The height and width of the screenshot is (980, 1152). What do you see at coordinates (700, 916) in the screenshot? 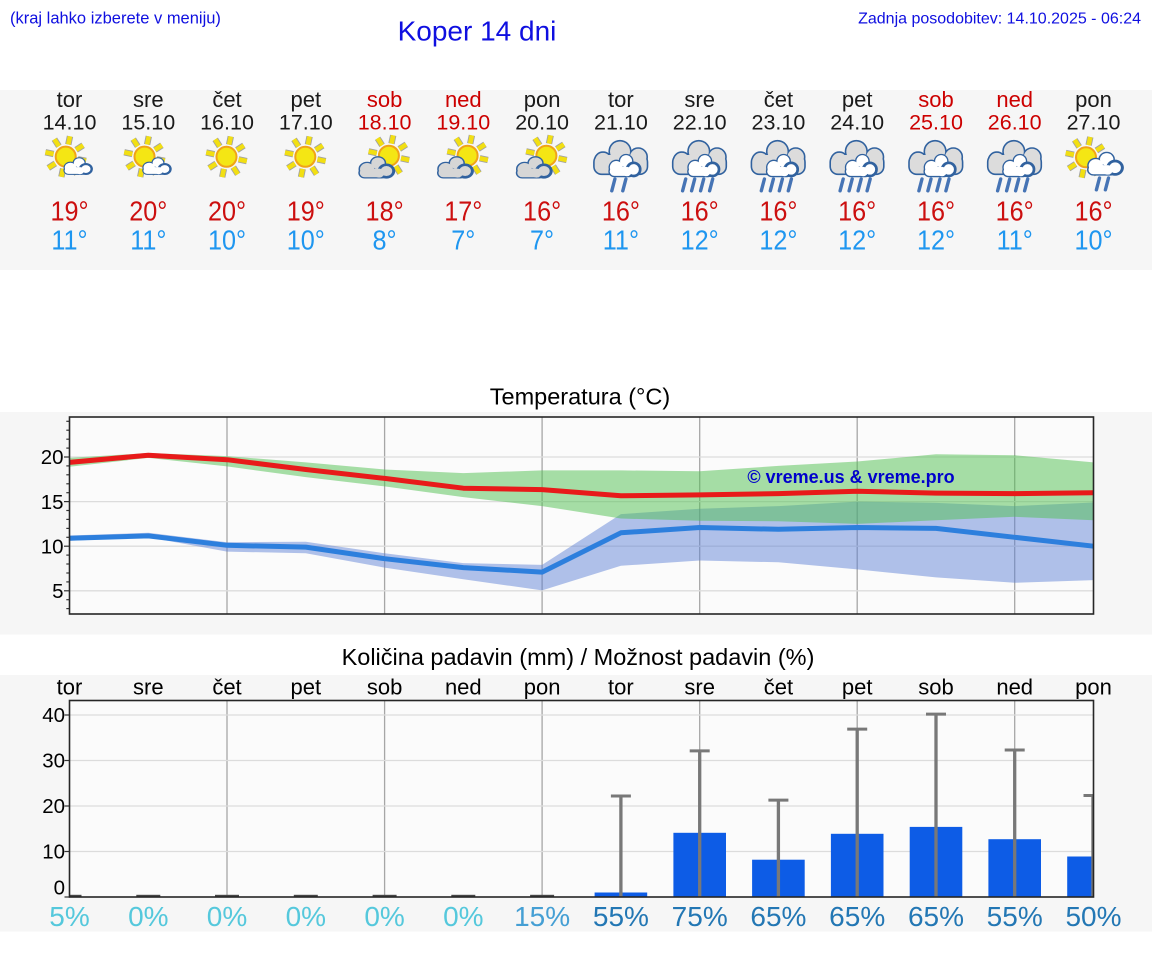
I see `svg-text: 75%` at bounding box center [700, 916].